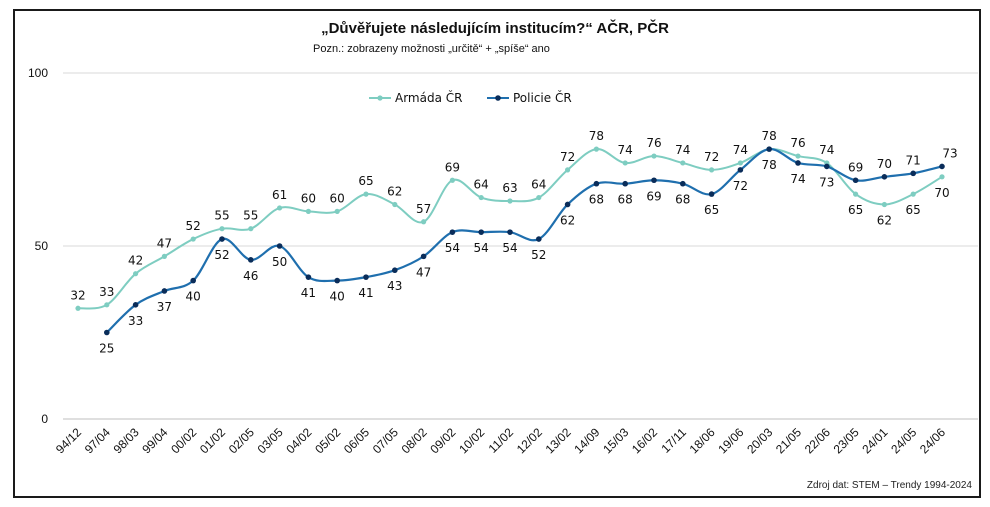 The width and height of the screenshot is (990, 507). I want to click on legend-armada-label: Armáda ČR, so click(428, 97).